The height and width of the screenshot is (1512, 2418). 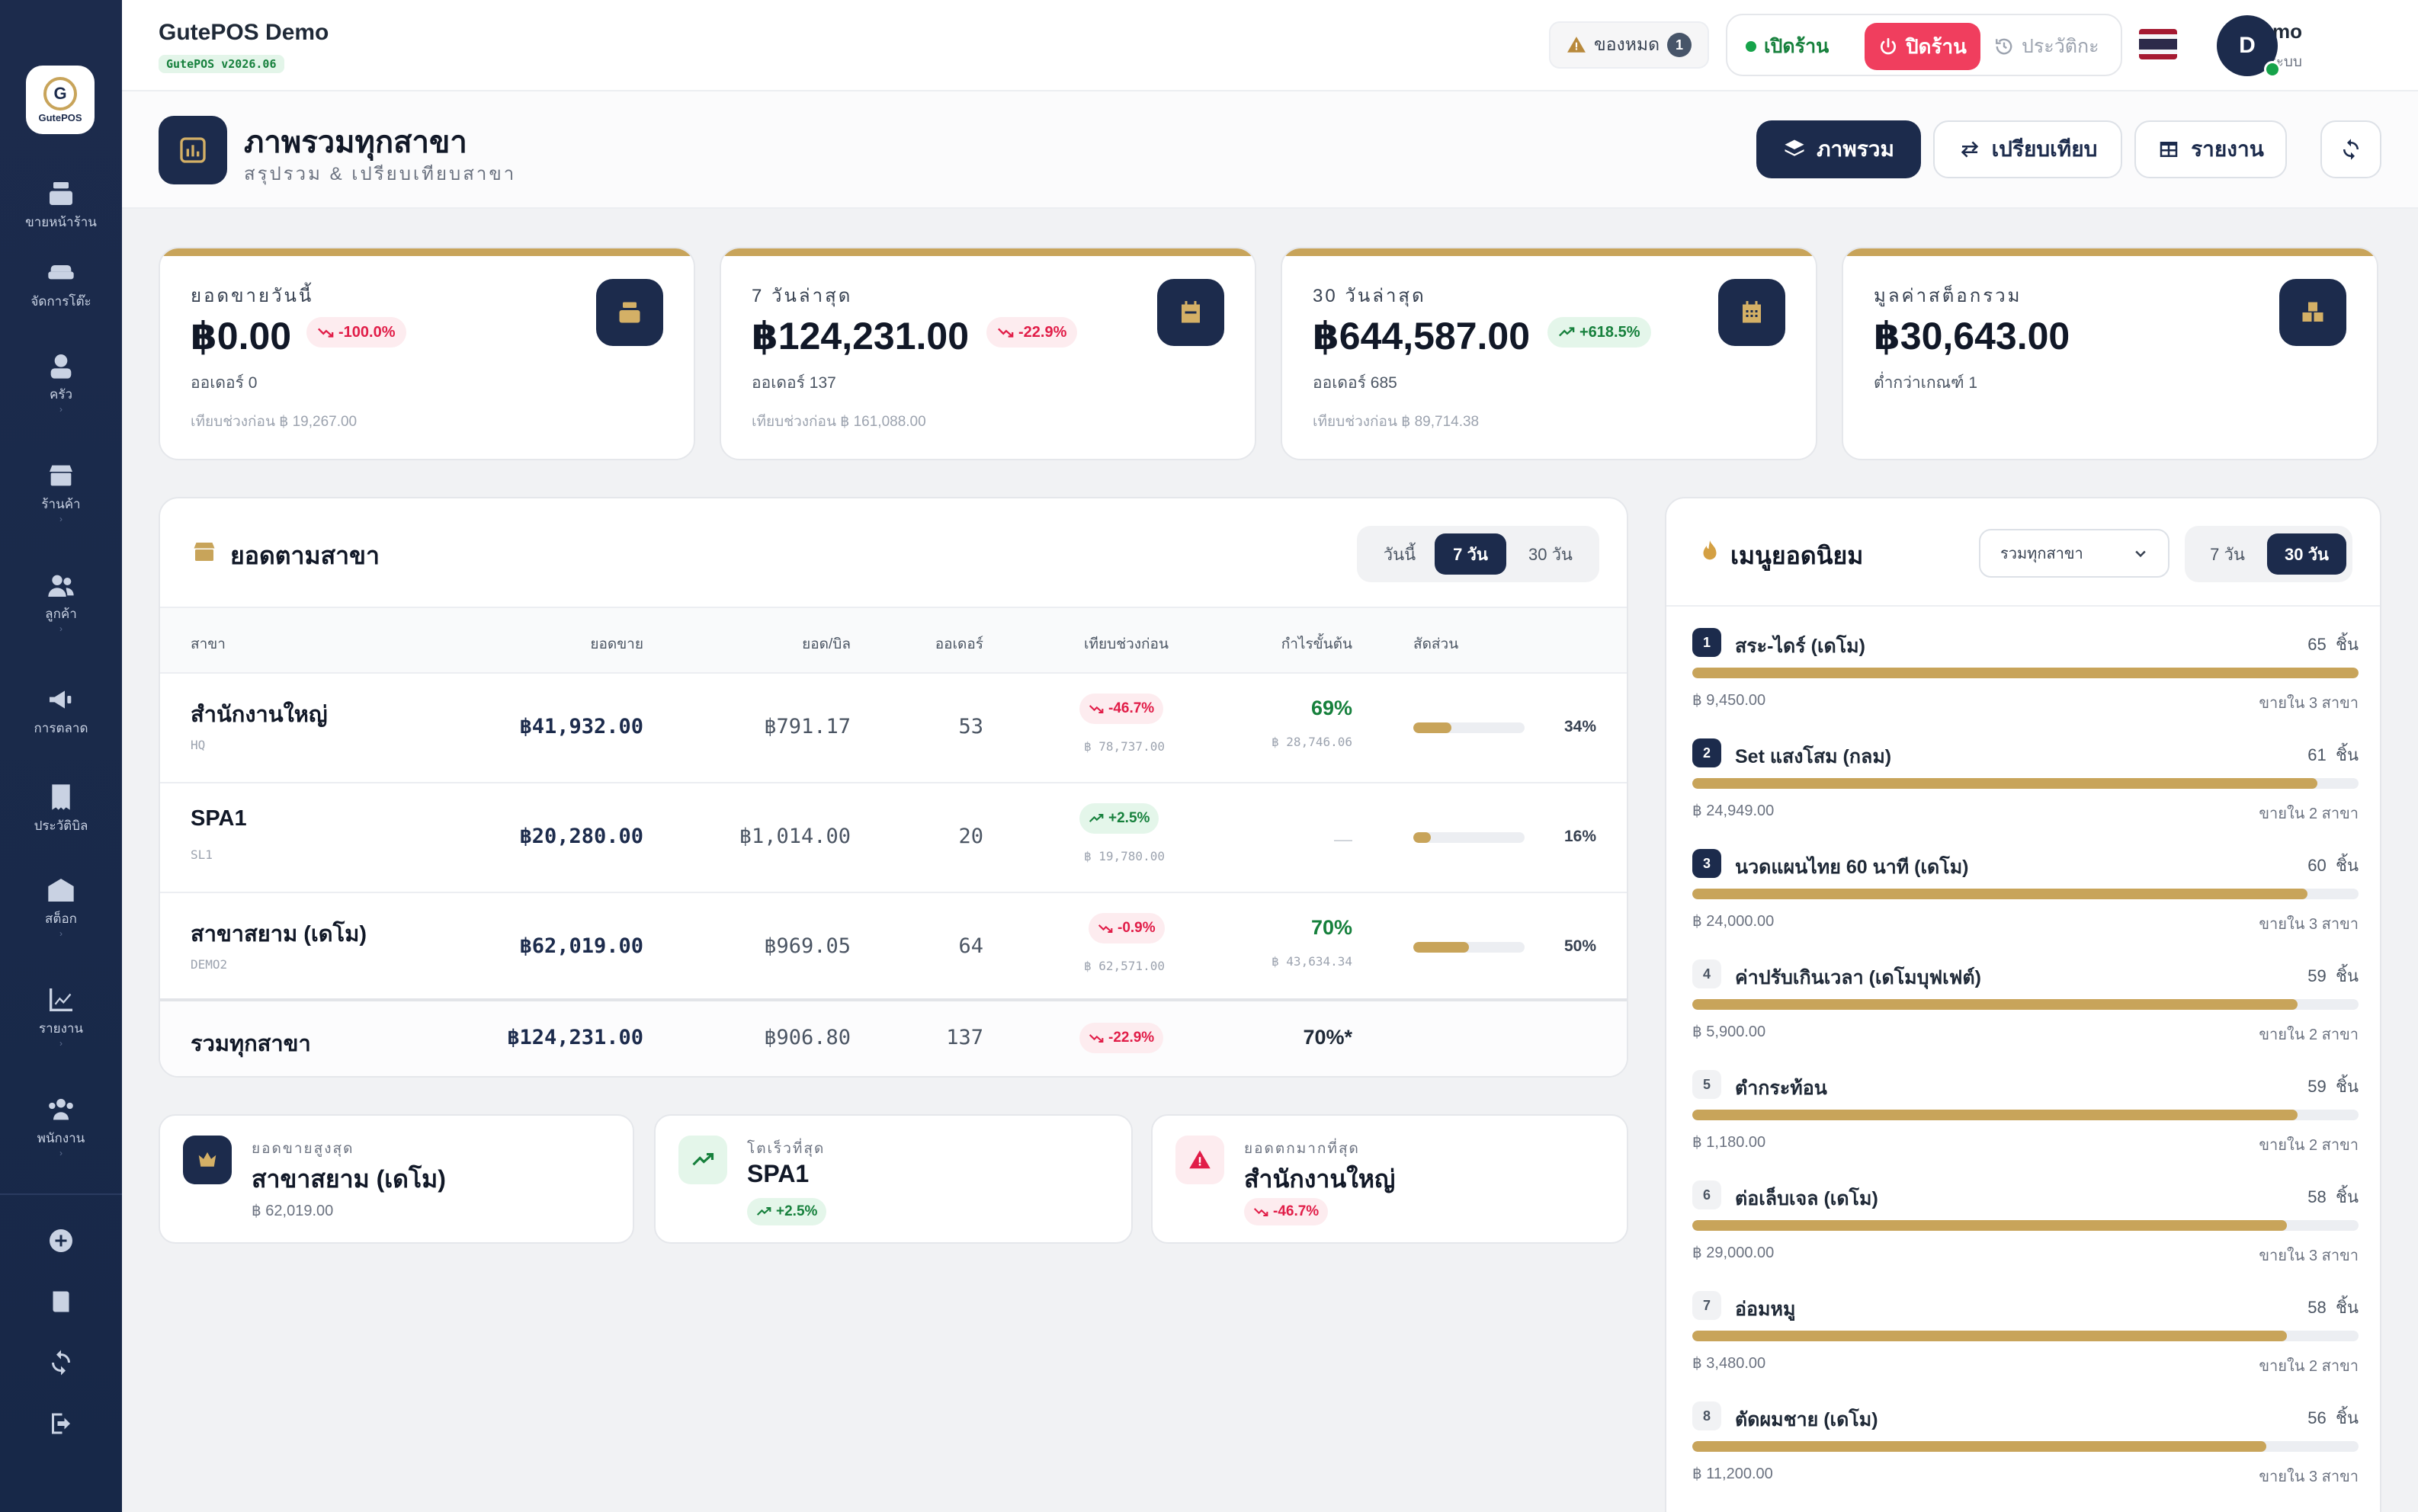 I want to click on shift-history-label: ประวัติกะ, so click(x=2060, y=46).